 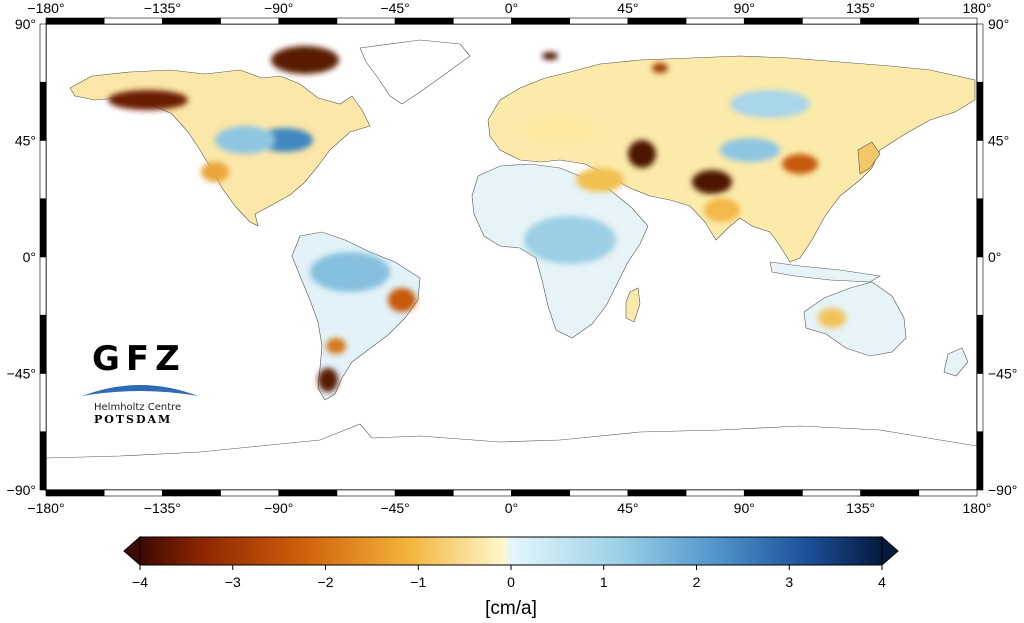 I want to click on lon-tick-label-bottom: 0°, so click(x=511, y=508).